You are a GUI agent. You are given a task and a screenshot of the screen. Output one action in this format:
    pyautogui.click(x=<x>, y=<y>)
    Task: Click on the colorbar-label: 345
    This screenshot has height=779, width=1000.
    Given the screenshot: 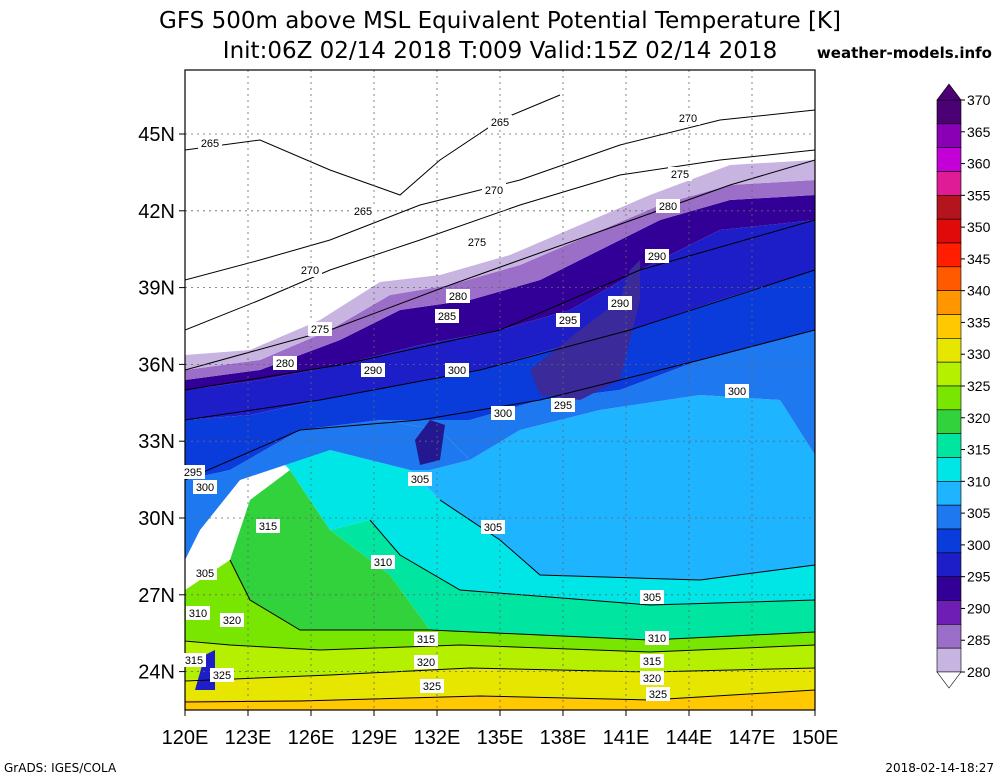 What is the action you would take?
    pyautogui.click(x=979, y=259)
    